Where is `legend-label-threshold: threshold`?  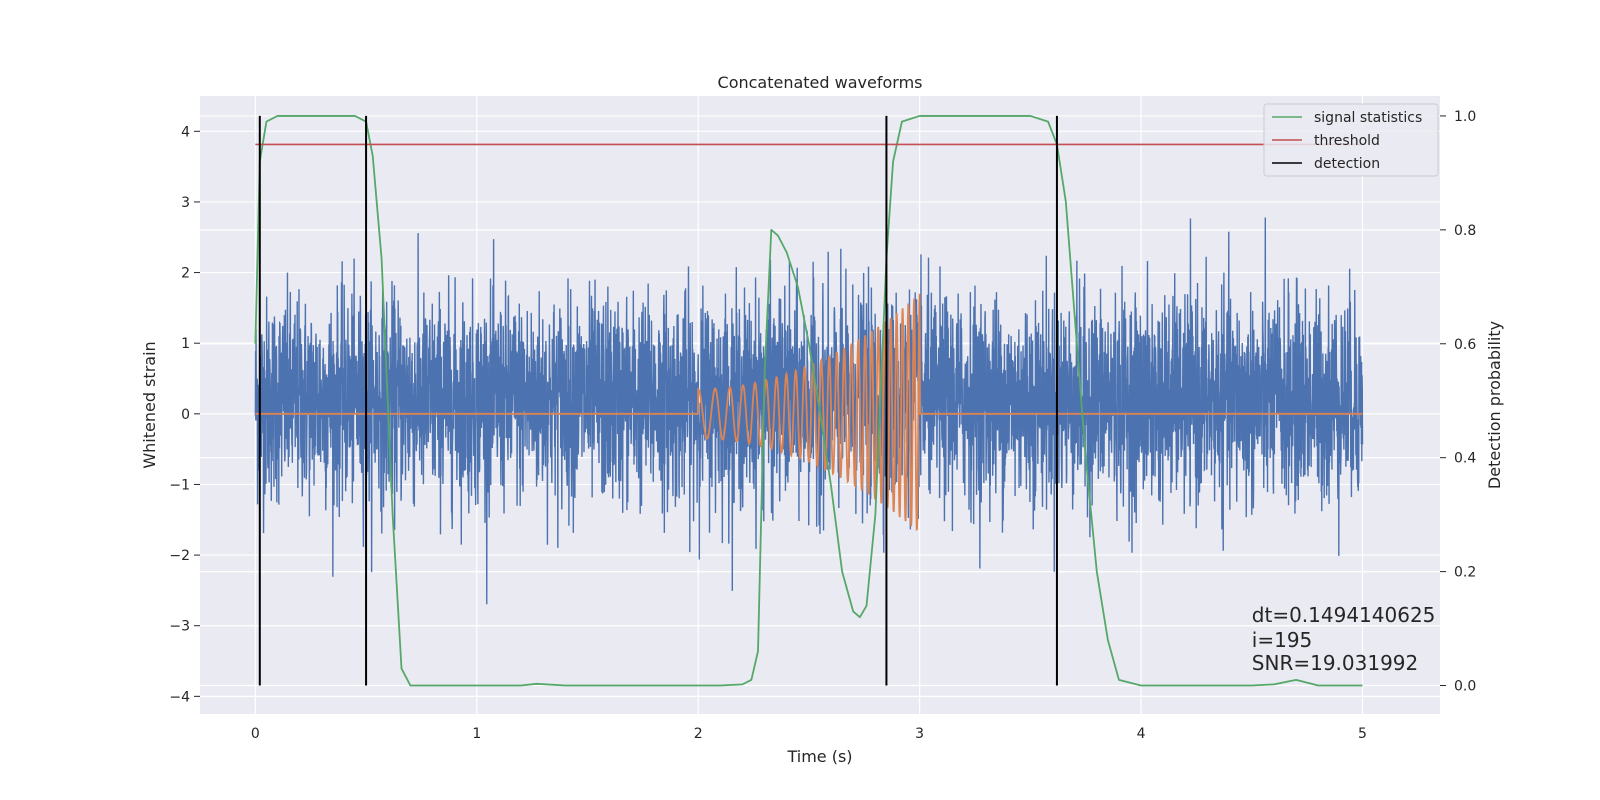 legend-label-threshold: threshold is located at coordinates (1347, 141).